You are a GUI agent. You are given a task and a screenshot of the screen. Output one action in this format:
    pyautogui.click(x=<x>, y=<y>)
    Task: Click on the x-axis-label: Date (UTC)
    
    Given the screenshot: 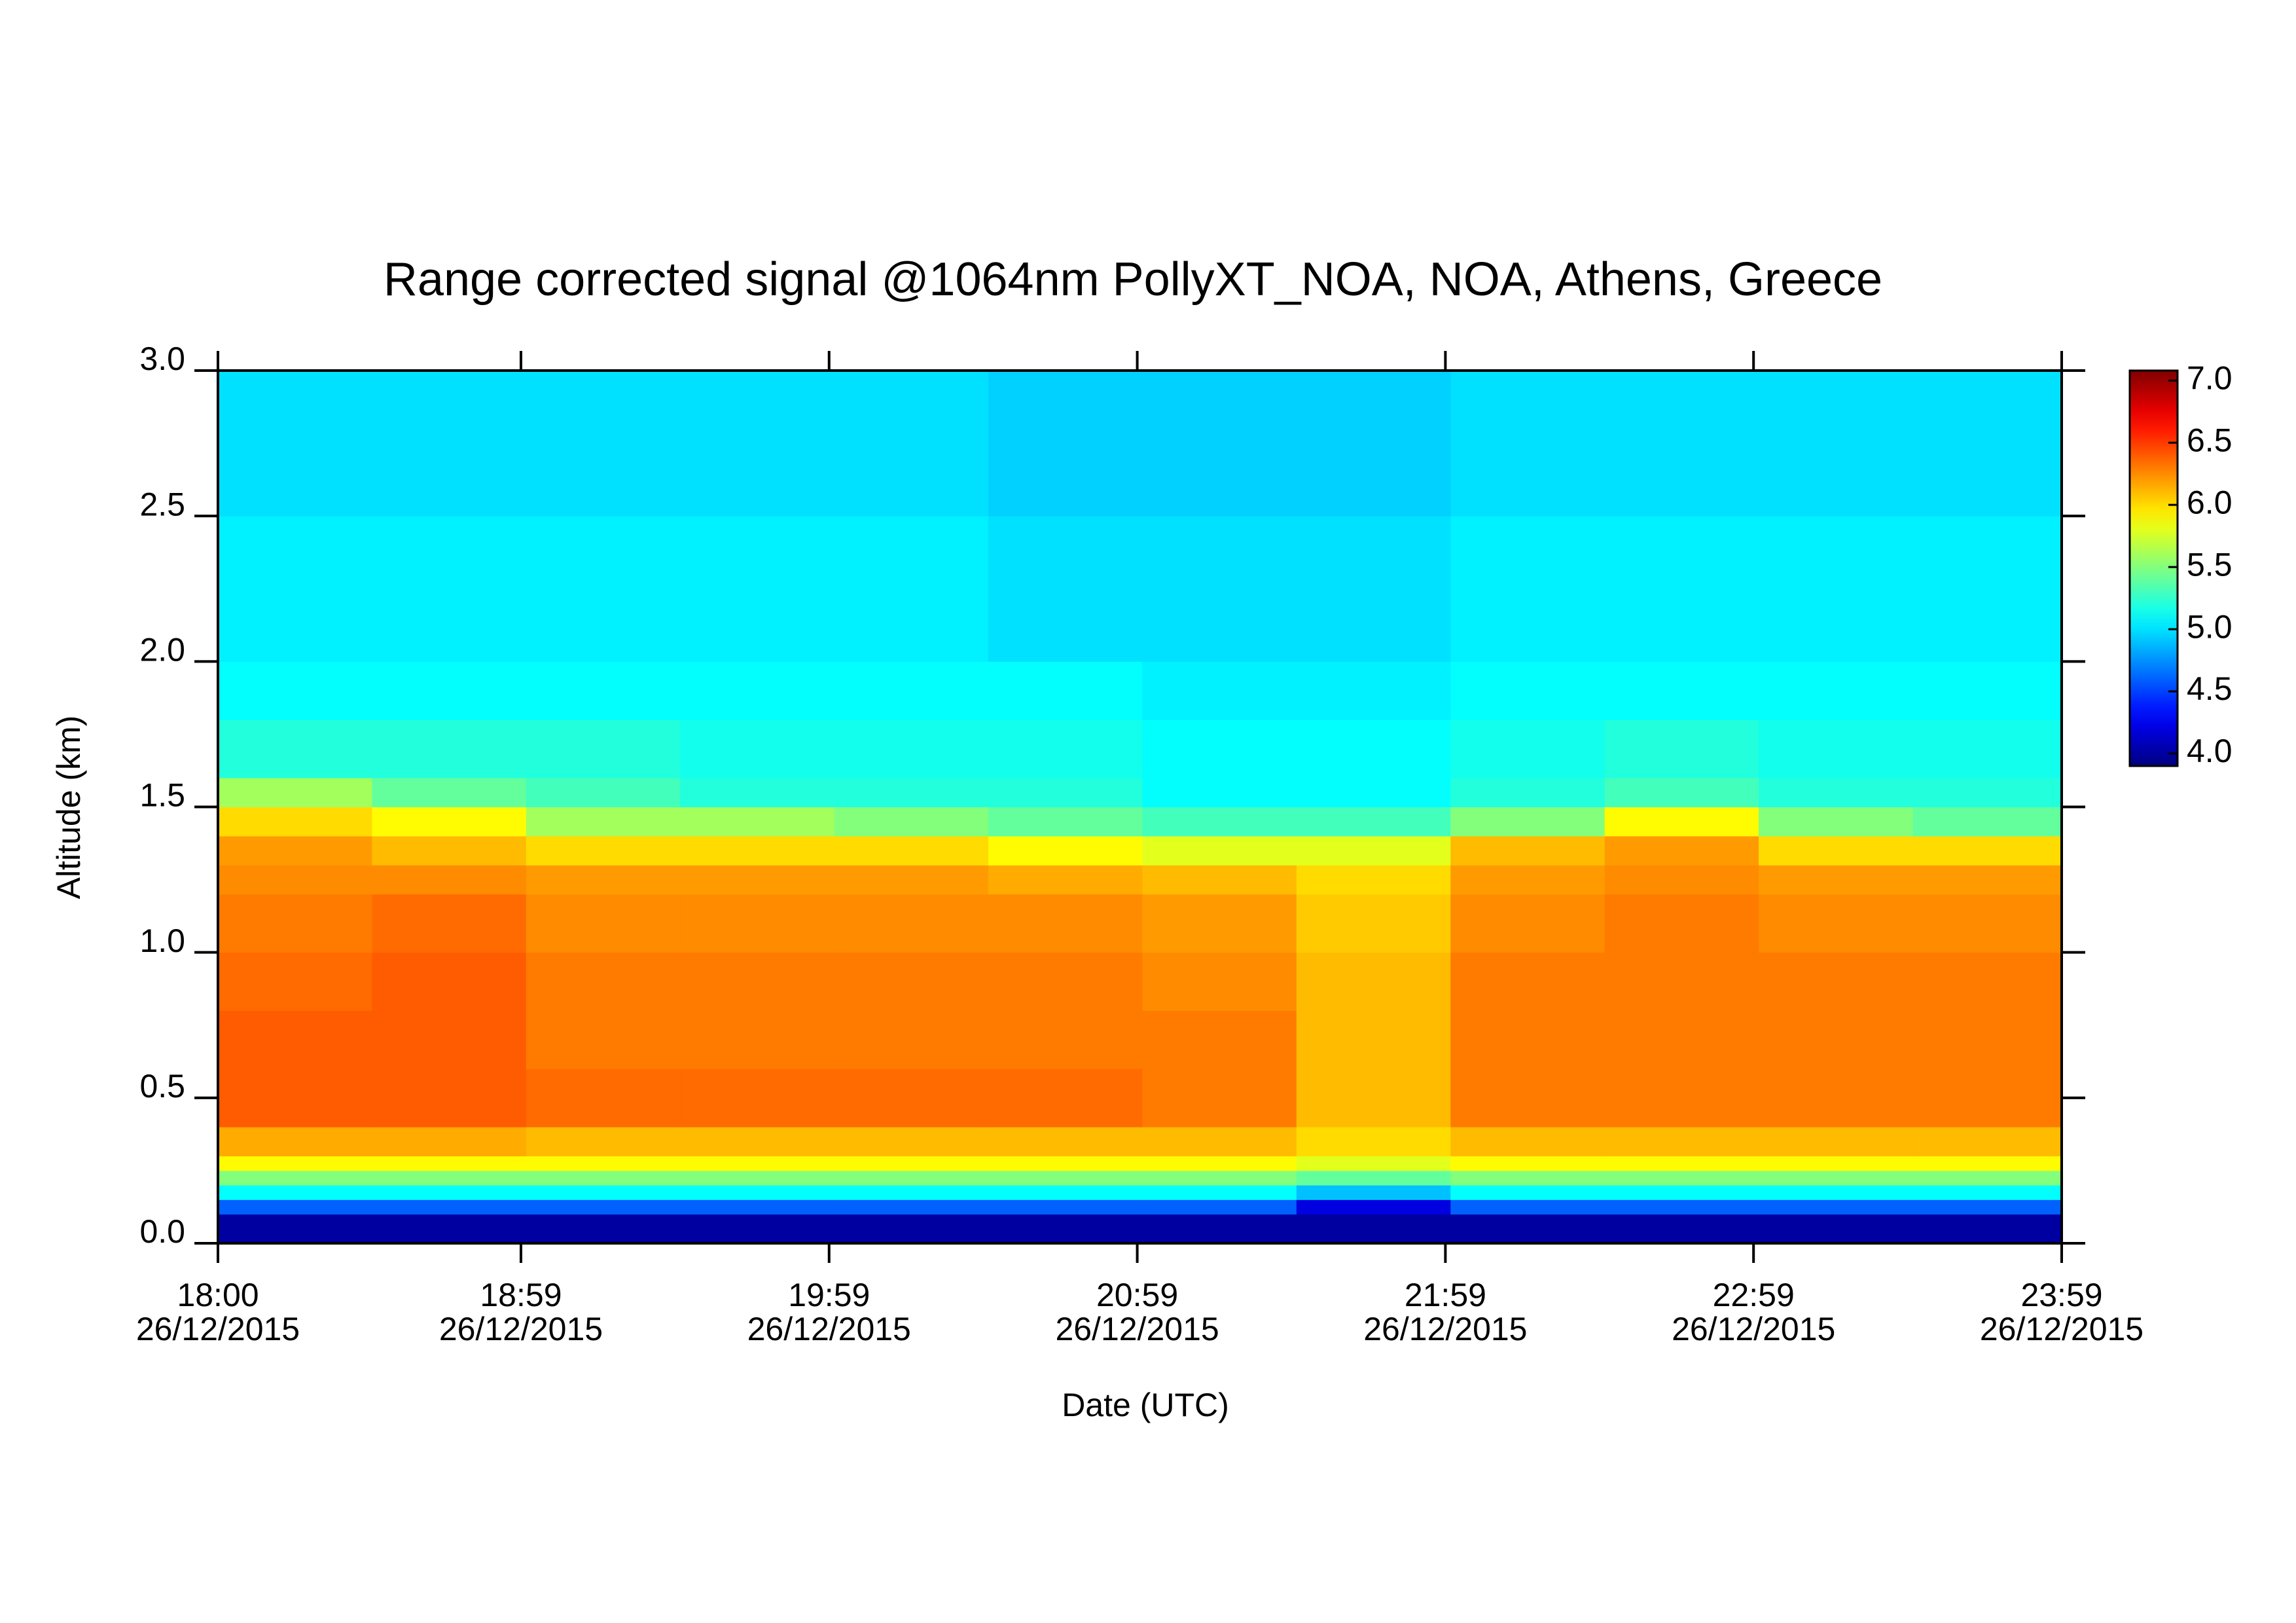 What is the action you would take?
    pyautogui.click(x=1145, y=1405)
    